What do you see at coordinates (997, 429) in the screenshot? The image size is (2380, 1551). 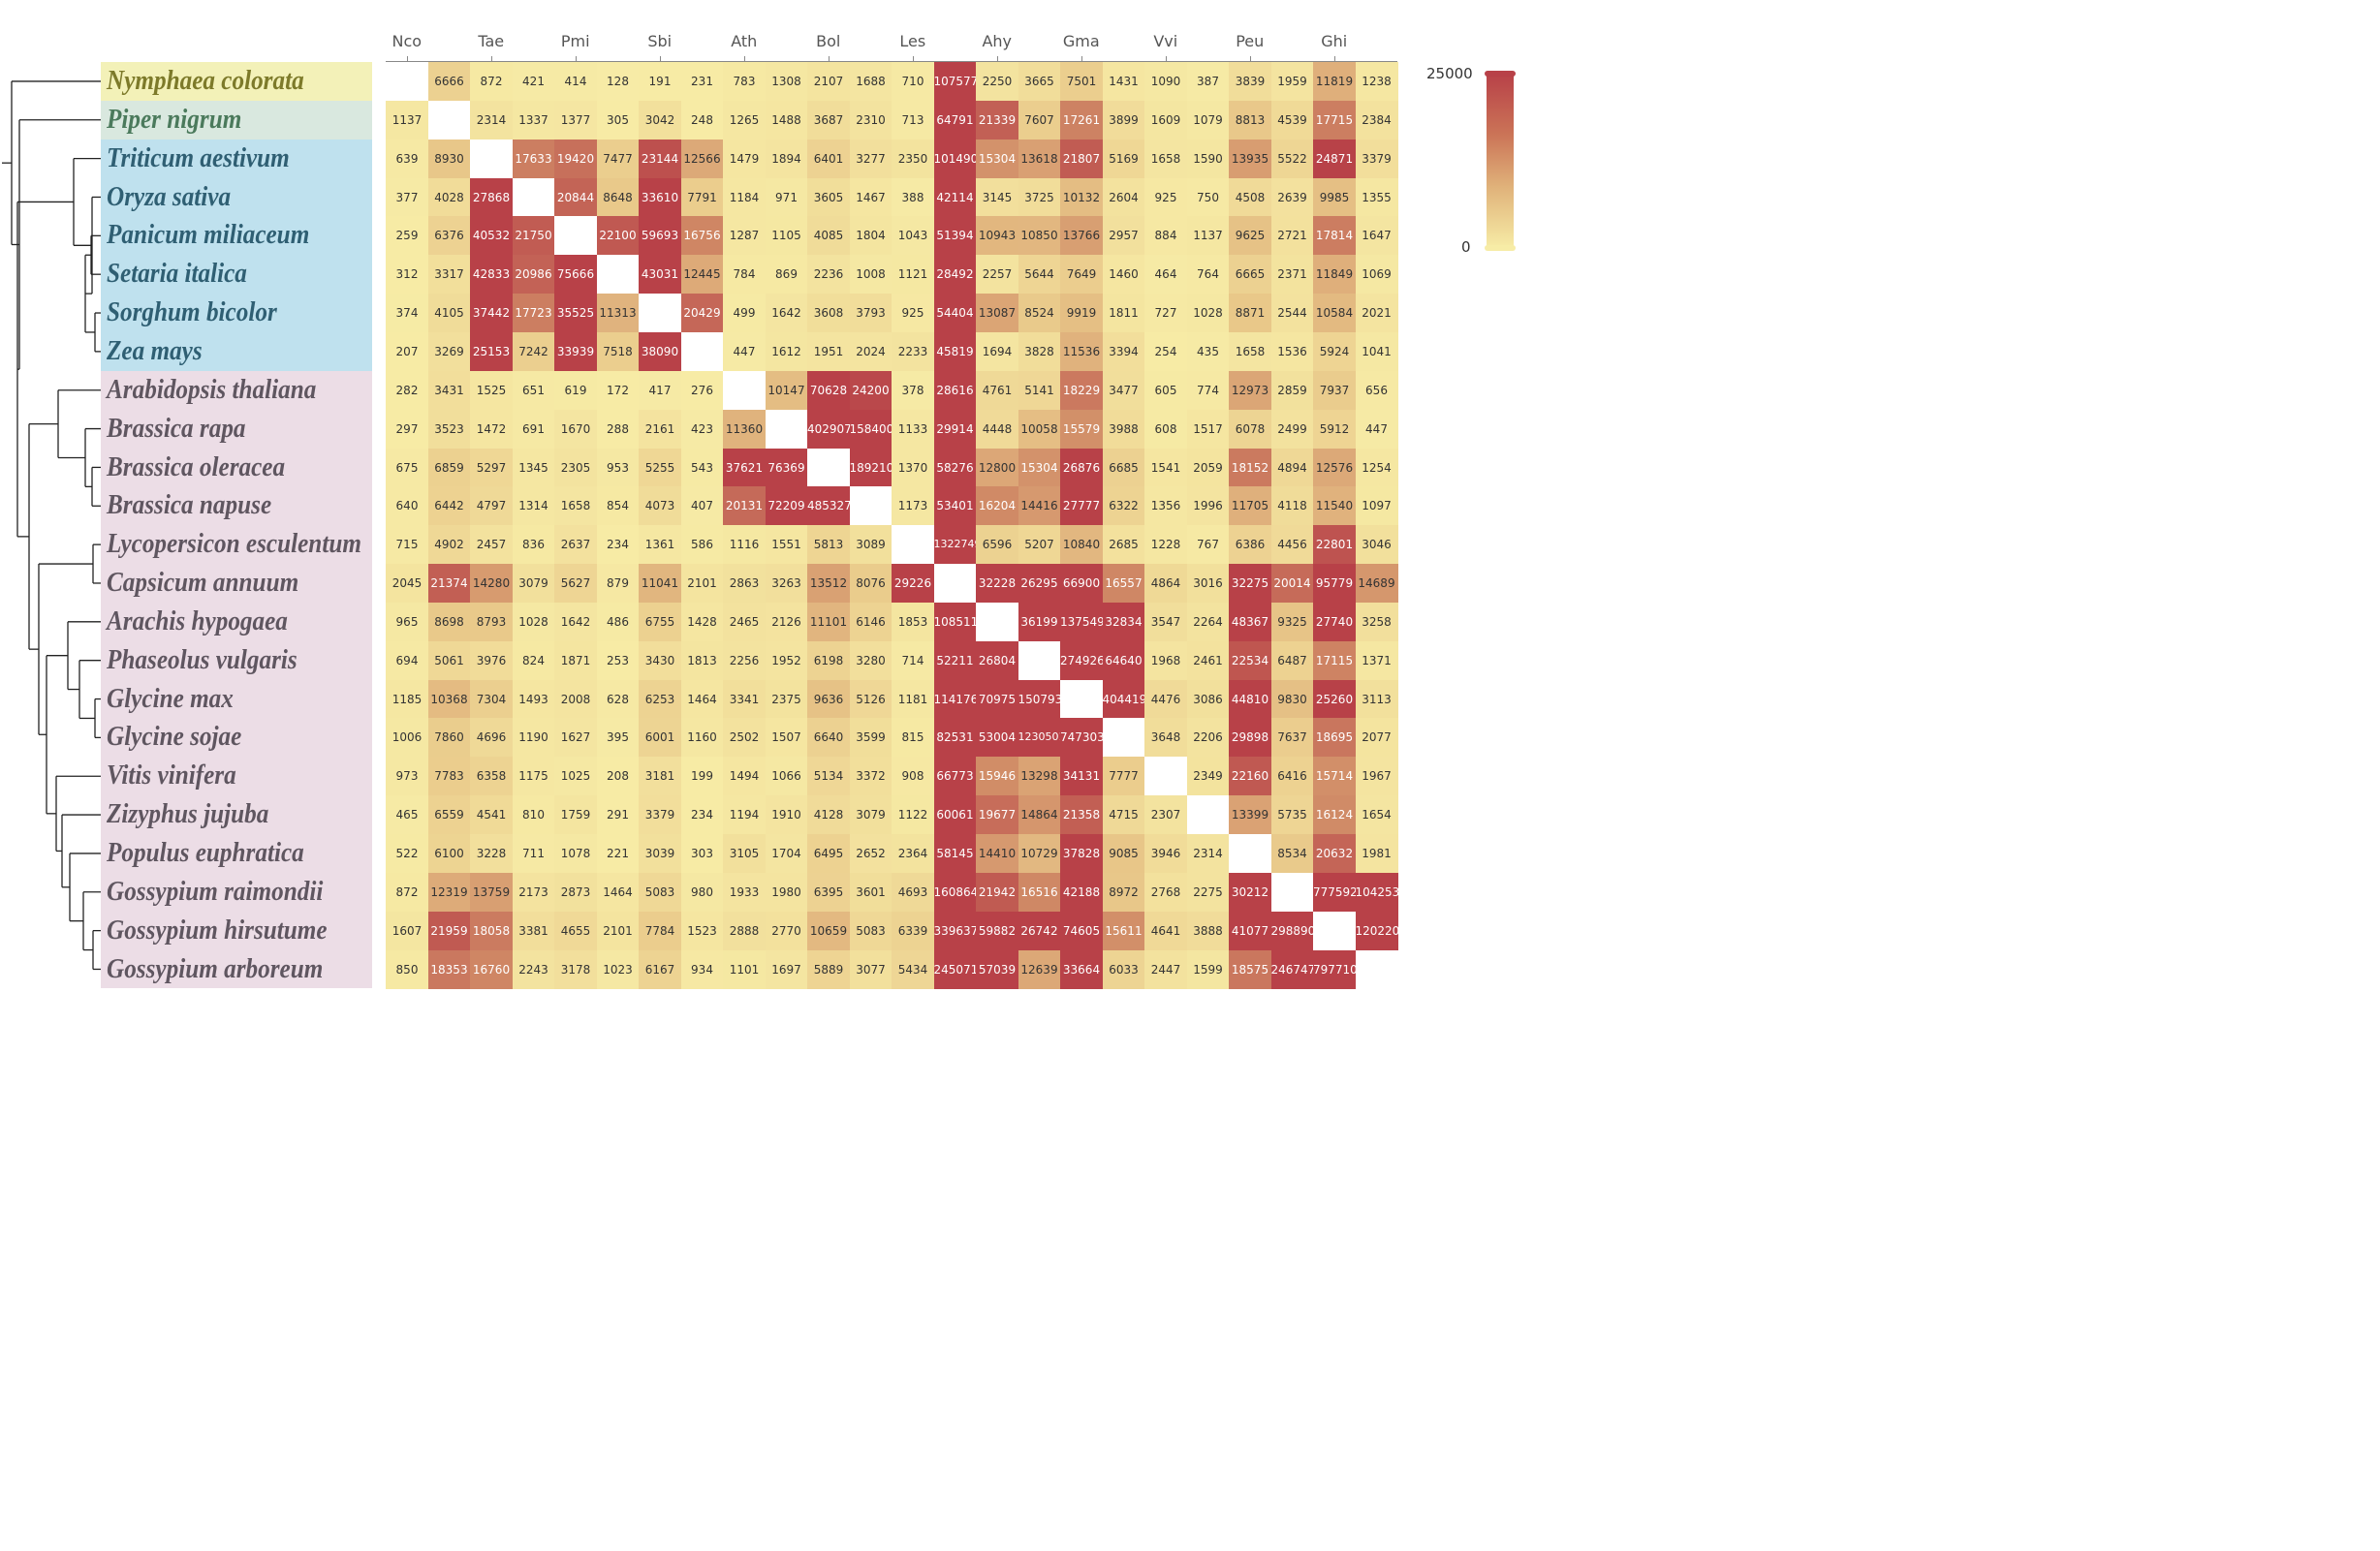 I see `heatmap-cell: 4448` at bounding box center [997, 429].